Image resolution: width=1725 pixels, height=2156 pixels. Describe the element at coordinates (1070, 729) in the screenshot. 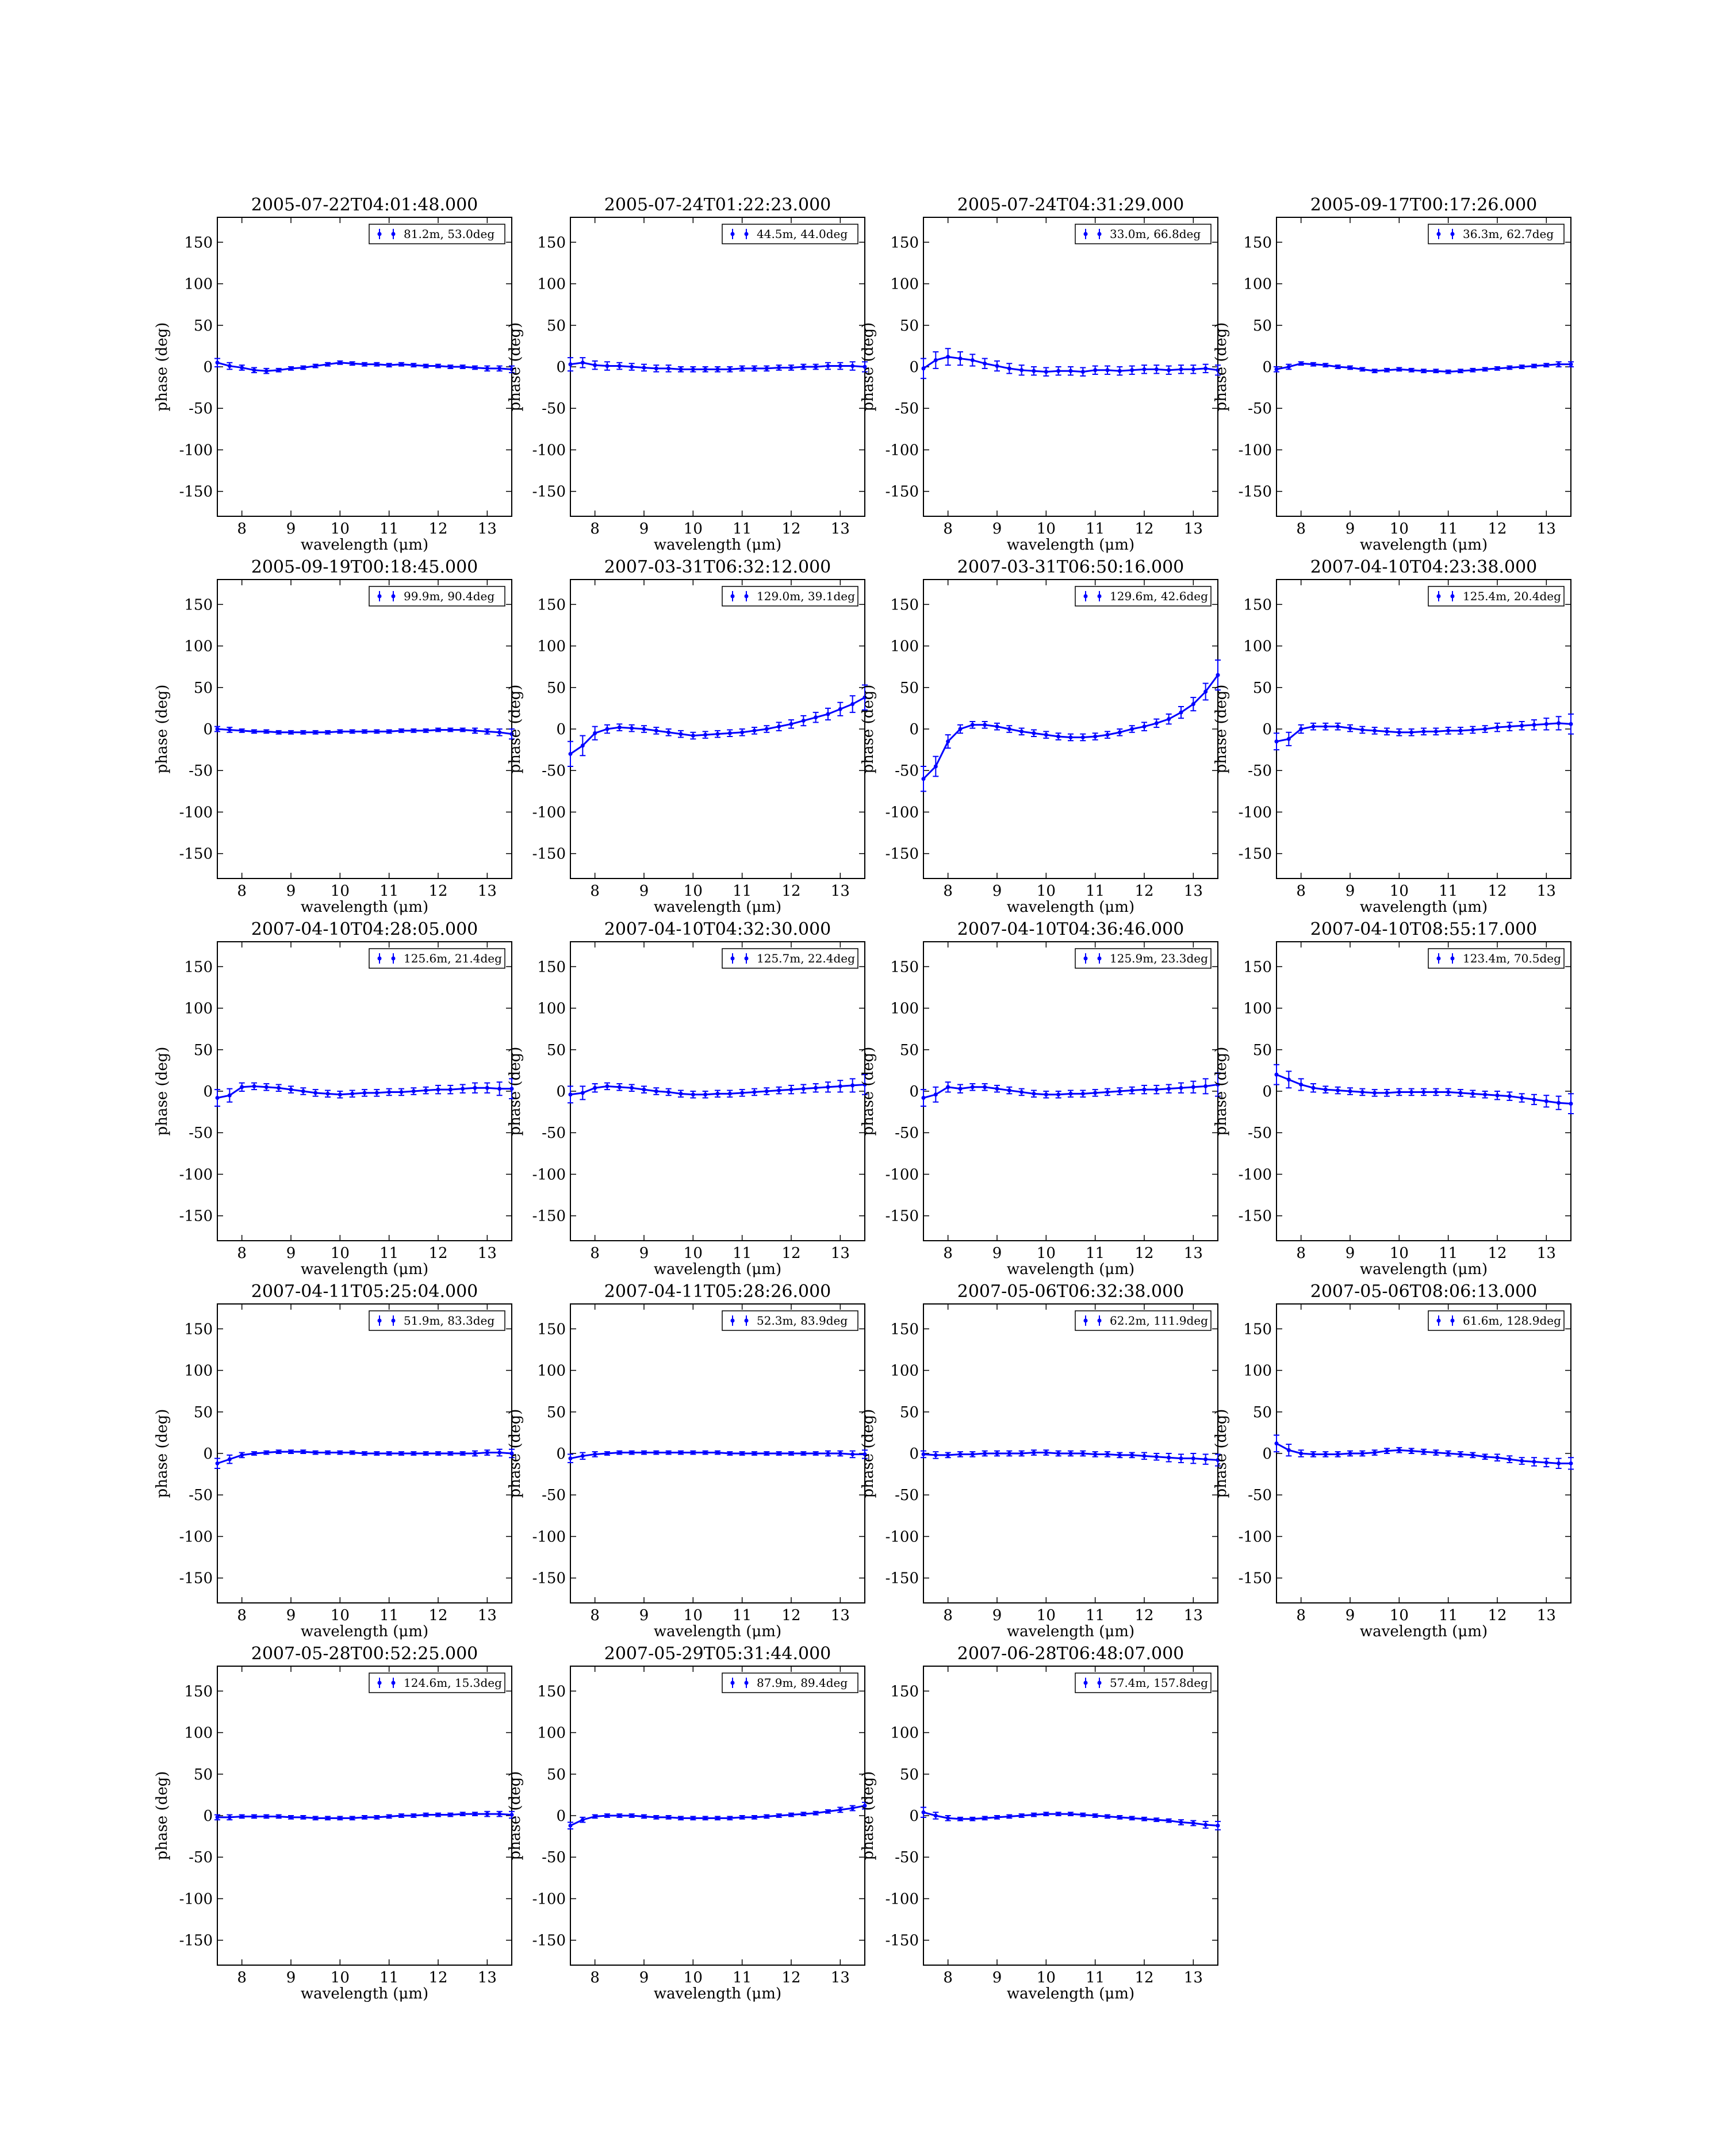

I see `axes-frame` at that location.